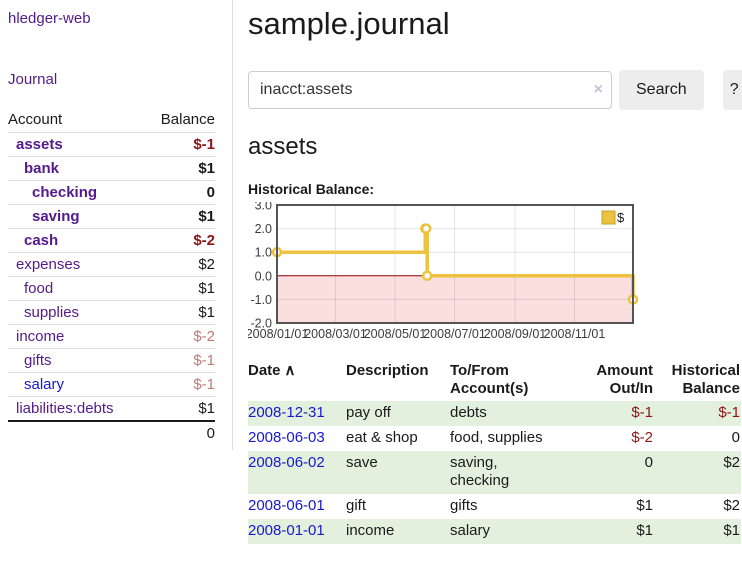  Describe the element at coordinates (370, 531) in the screenshot. I see `transaction-description: income` at that location.